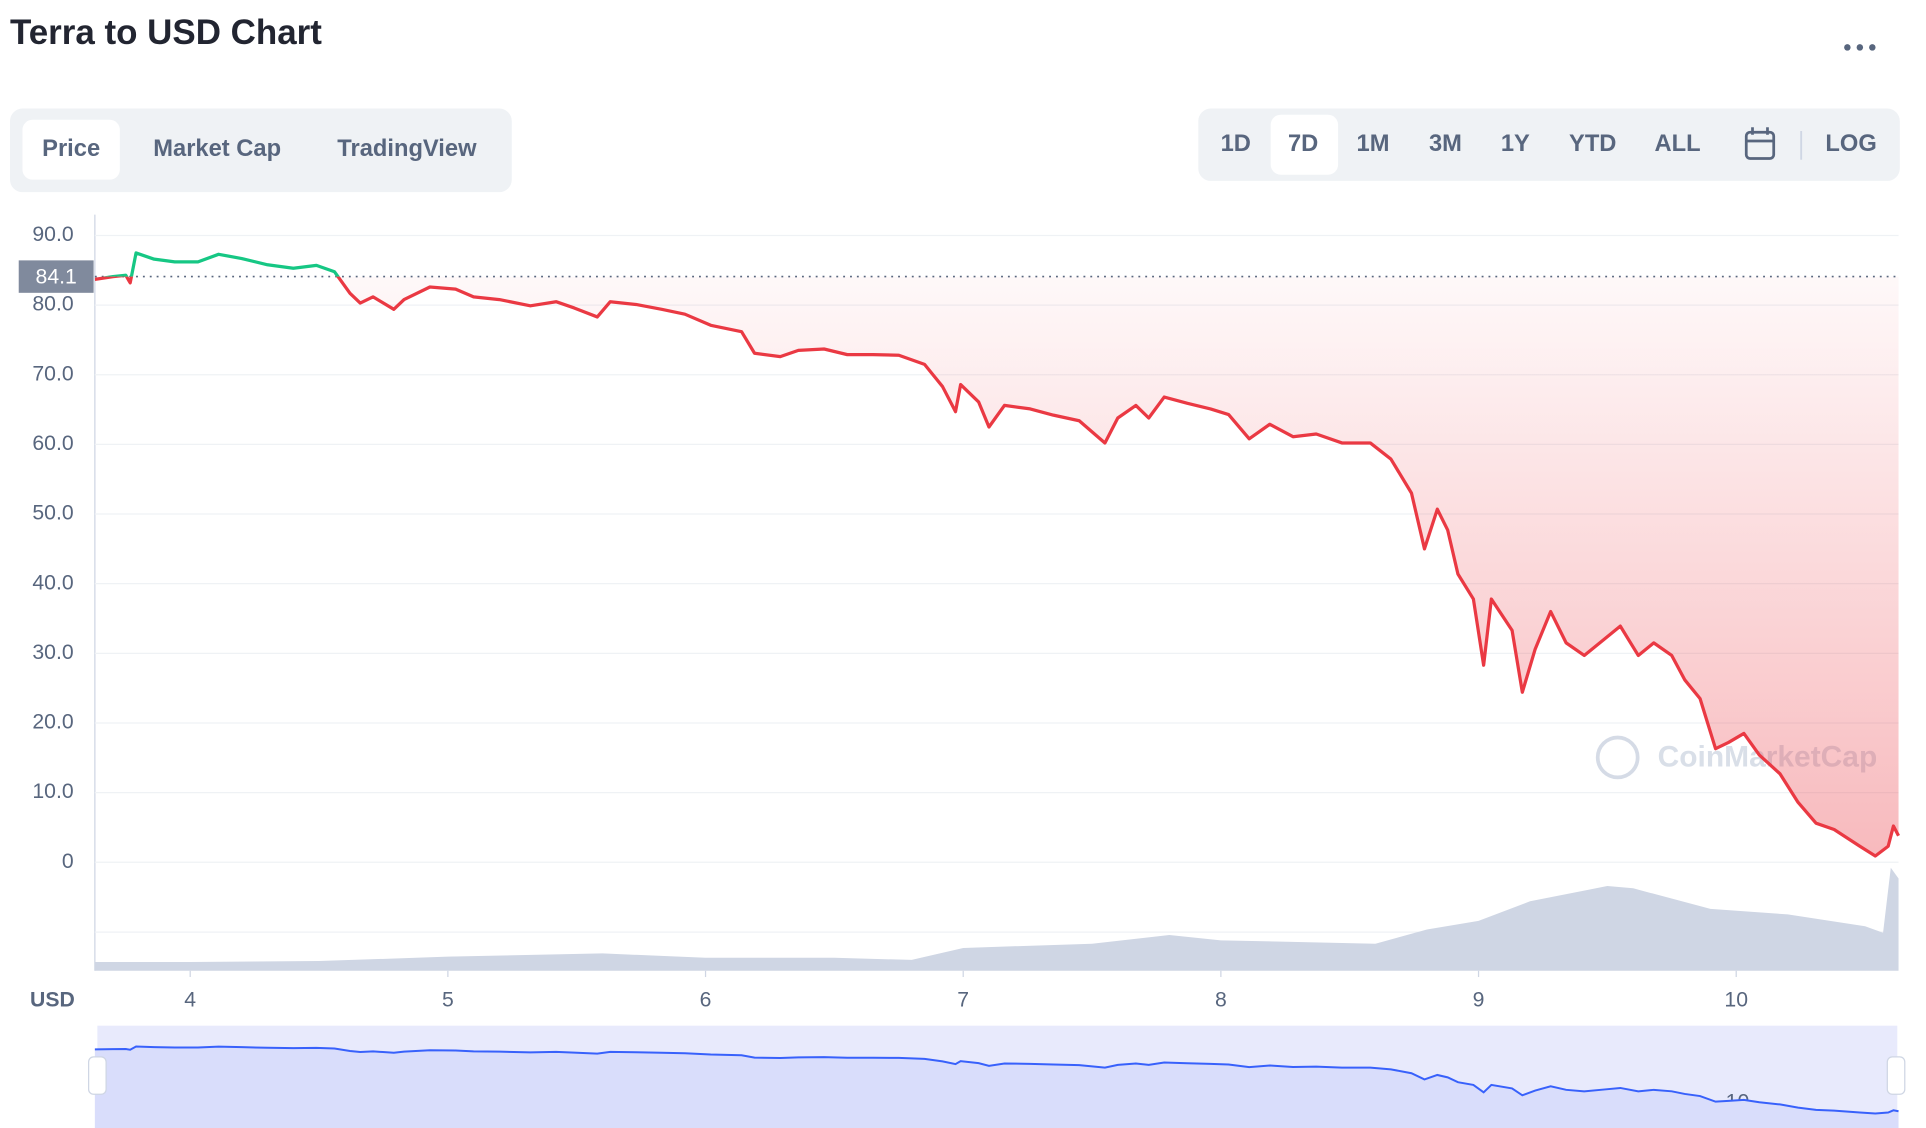 This screenshot has width=1926, height=1128. Describe the element at coordinates (52, 373) in the screenshot. I see `y-tick-label: 70.0` at that location.